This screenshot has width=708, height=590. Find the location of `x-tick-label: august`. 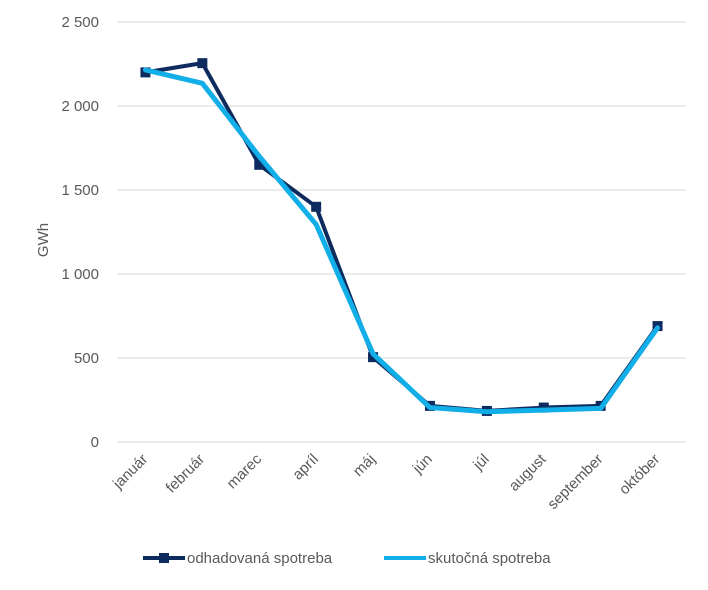

x-tick-label: august is located at coordinates (528, 472).